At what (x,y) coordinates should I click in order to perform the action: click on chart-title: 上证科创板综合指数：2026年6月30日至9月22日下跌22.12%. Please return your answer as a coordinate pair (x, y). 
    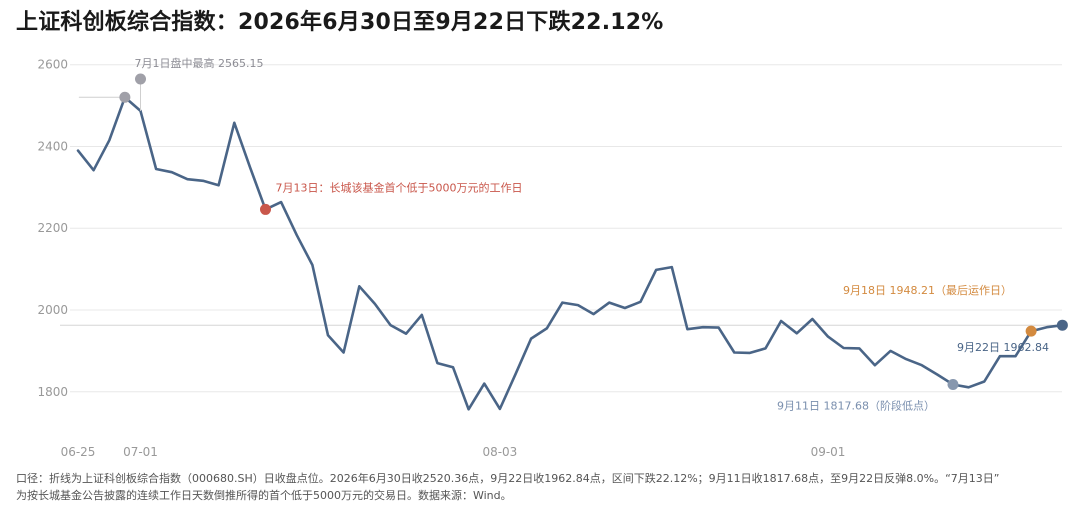
    Looking at the image, I should click on (340, 22).